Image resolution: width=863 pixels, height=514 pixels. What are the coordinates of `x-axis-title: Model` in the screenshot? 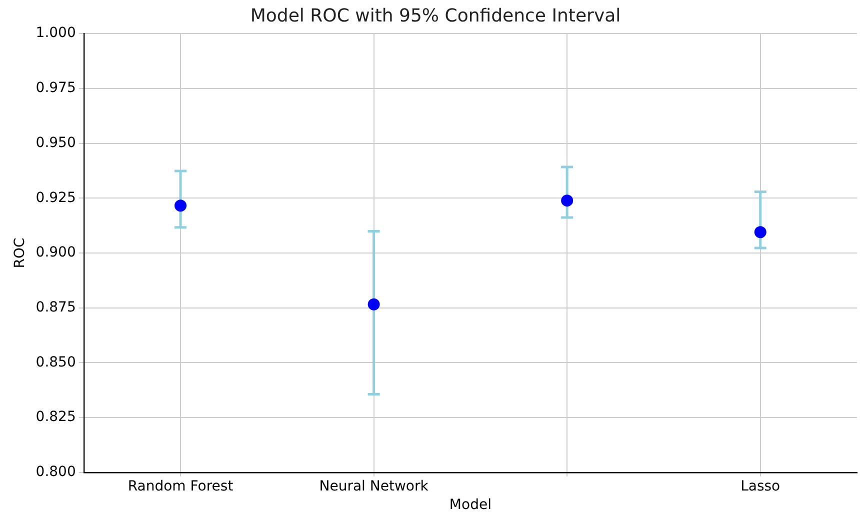 It's located at (470, 505).